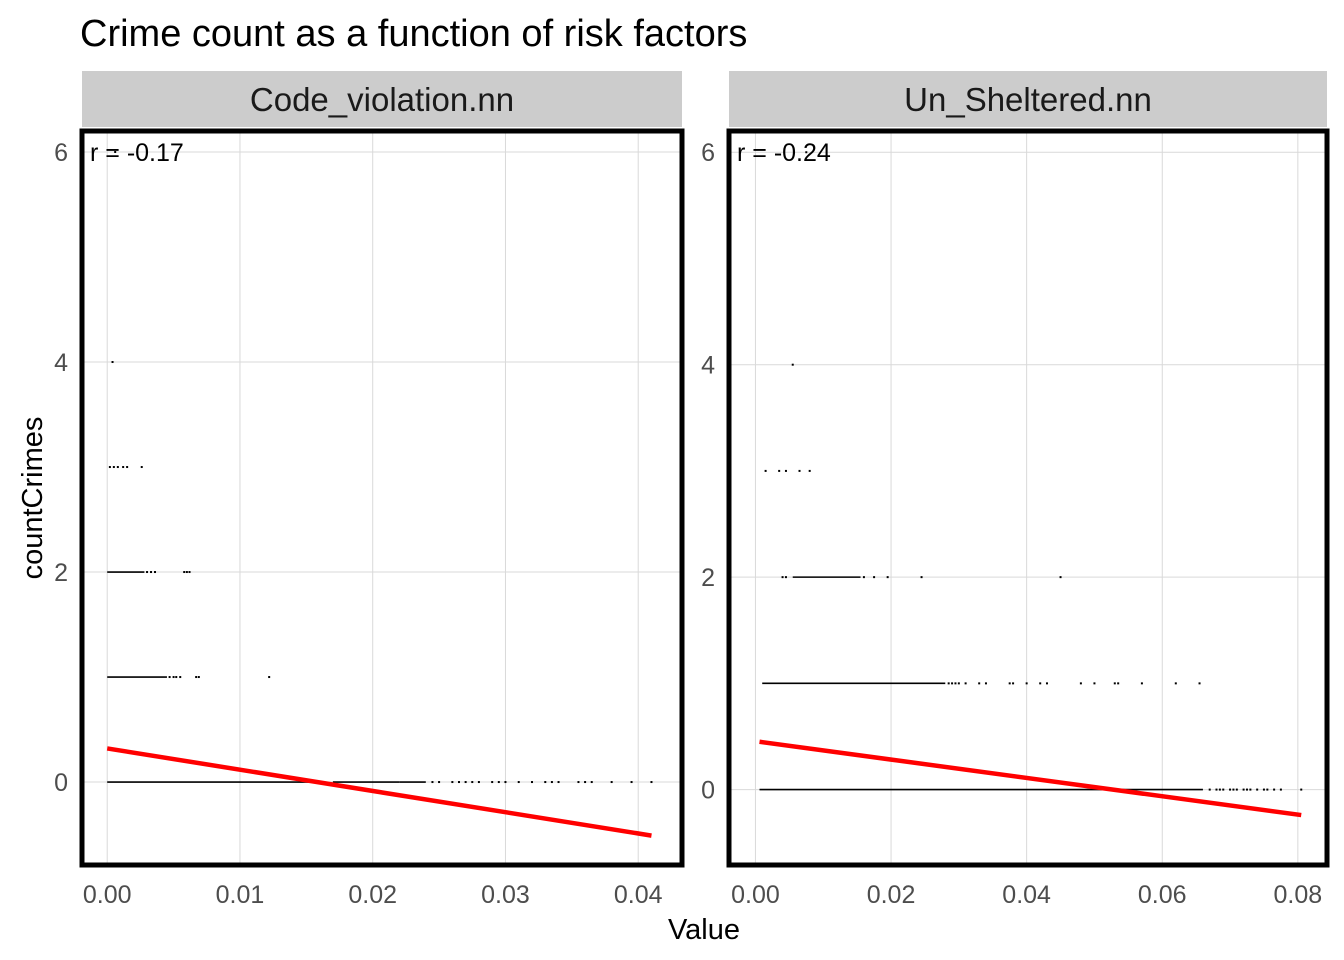 The height and width of the screenshot is (960, 1344). Describe the element at coordinates (505, 895) in the screenshot. I see `x-tick-label: 0.03` at that location.